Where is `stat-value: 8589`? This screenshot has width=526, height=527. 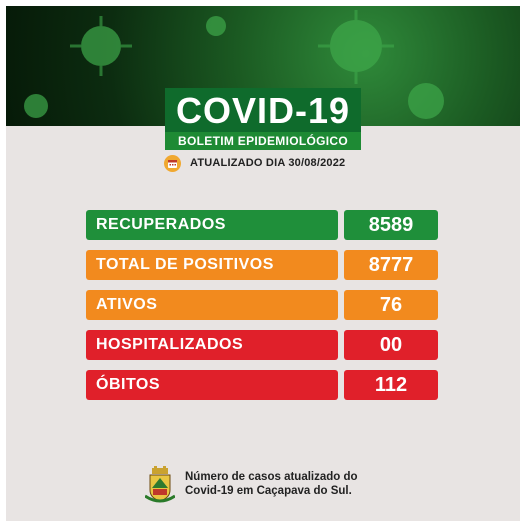
stat-value: 8589 is located at coordinates (391, 225).